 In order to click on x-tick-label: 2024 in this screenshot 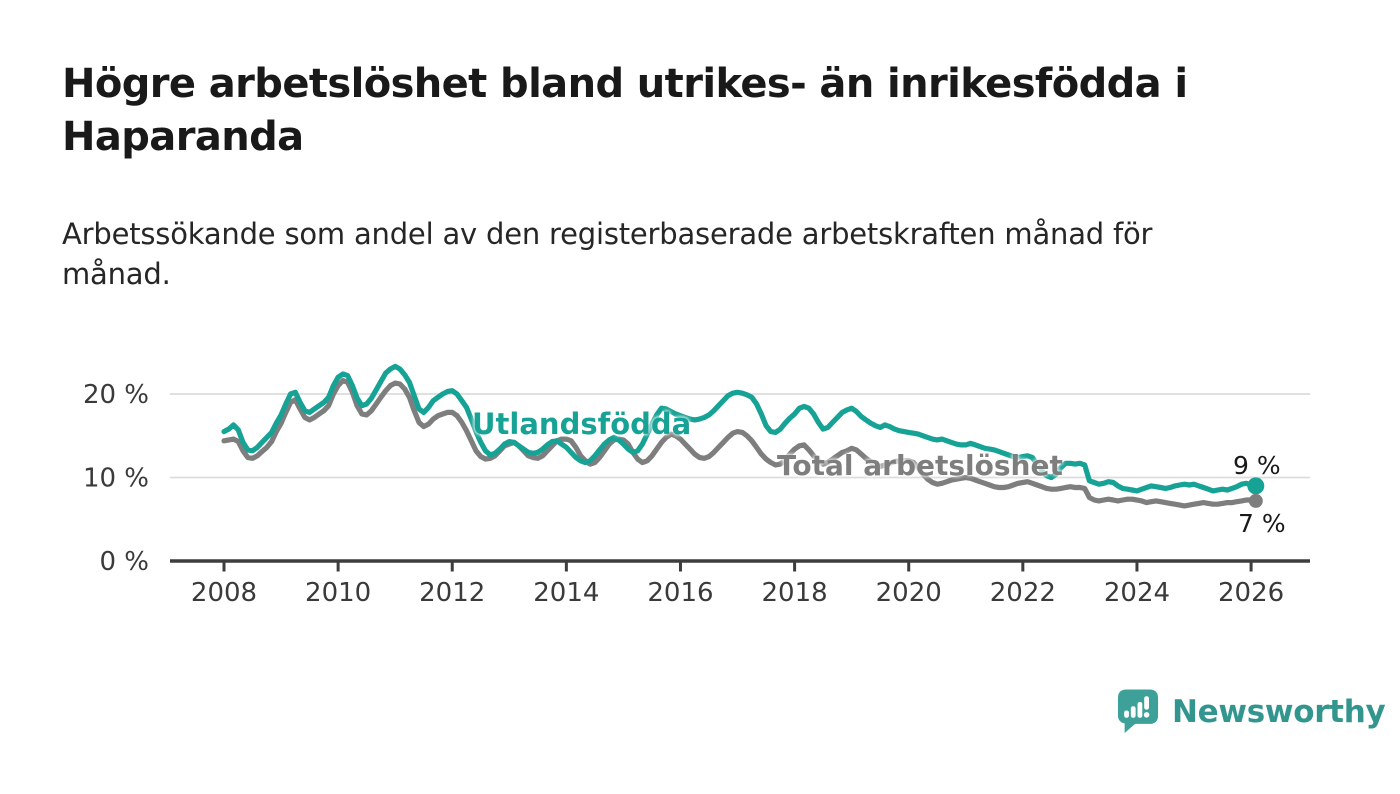, I will do `click(1137, 593)`.